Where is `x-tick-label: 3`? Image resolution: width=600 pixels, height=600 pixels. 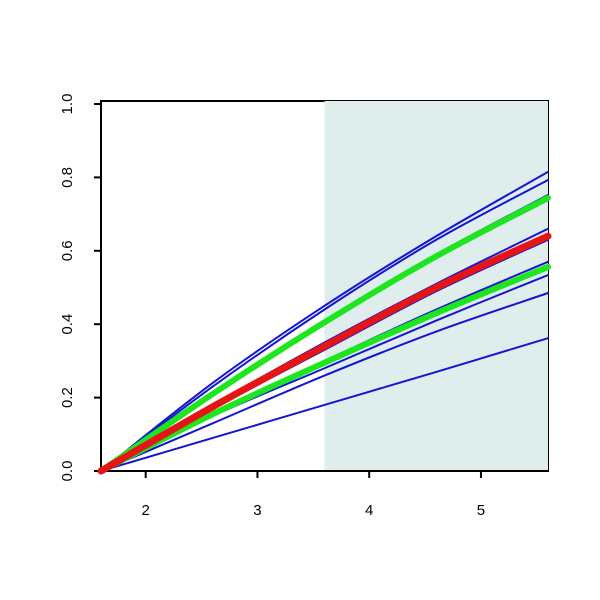
x-tick-label: 3 is located at coordinates (257, 510).